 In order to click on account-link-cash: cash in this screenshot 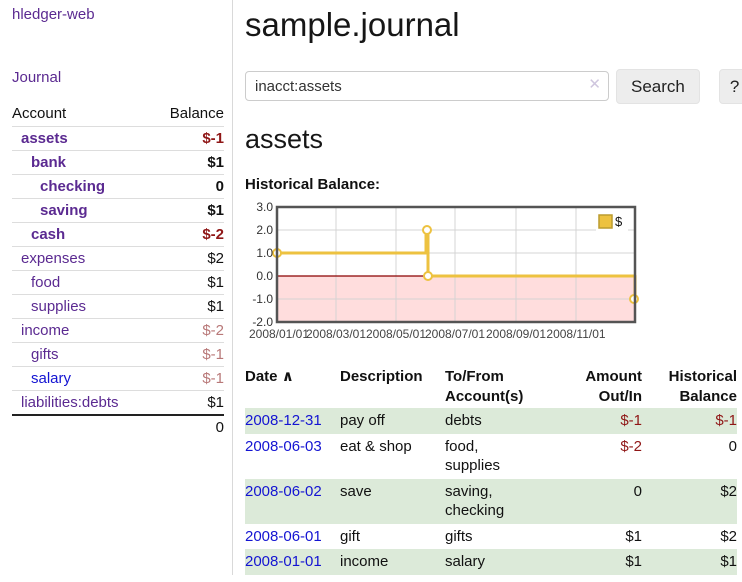, I will do `click(48, 234)`.